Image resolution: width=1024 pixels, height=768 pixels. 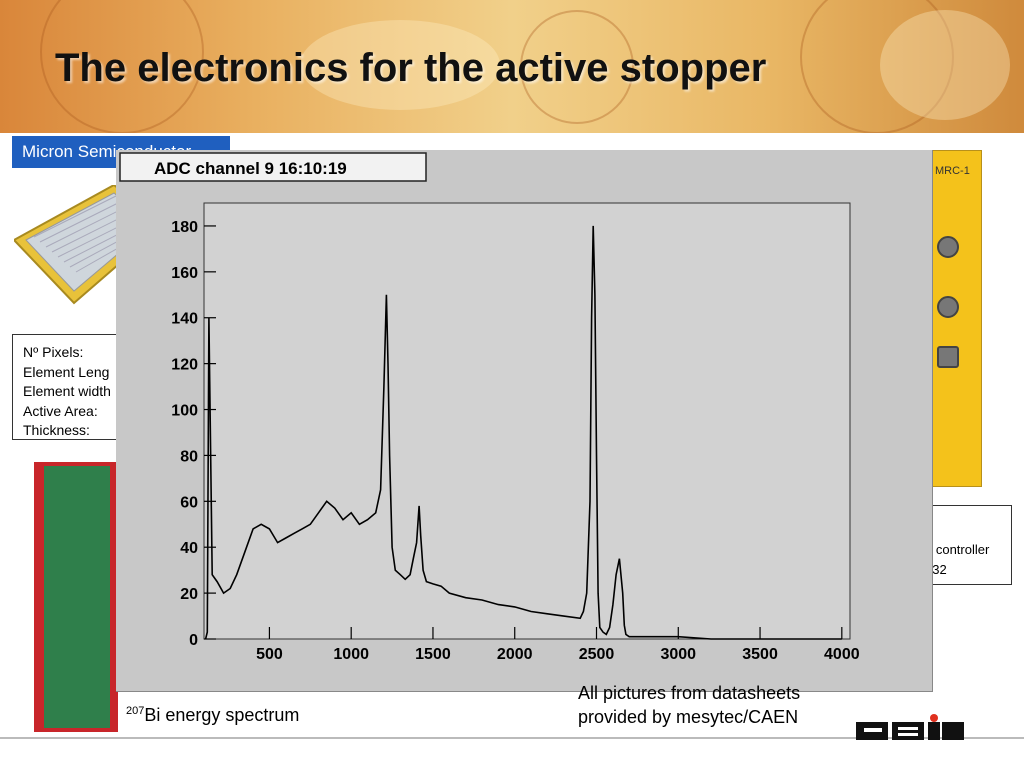 I want to click on x-tick-label: 3500, so click(x=760, y=654).